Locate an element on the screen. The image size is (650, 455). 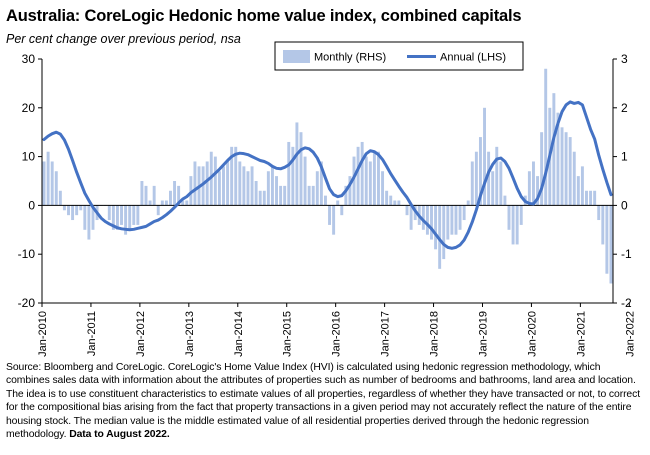
x-tick-label: Jan-2010 is located at coordinates (43, 334).